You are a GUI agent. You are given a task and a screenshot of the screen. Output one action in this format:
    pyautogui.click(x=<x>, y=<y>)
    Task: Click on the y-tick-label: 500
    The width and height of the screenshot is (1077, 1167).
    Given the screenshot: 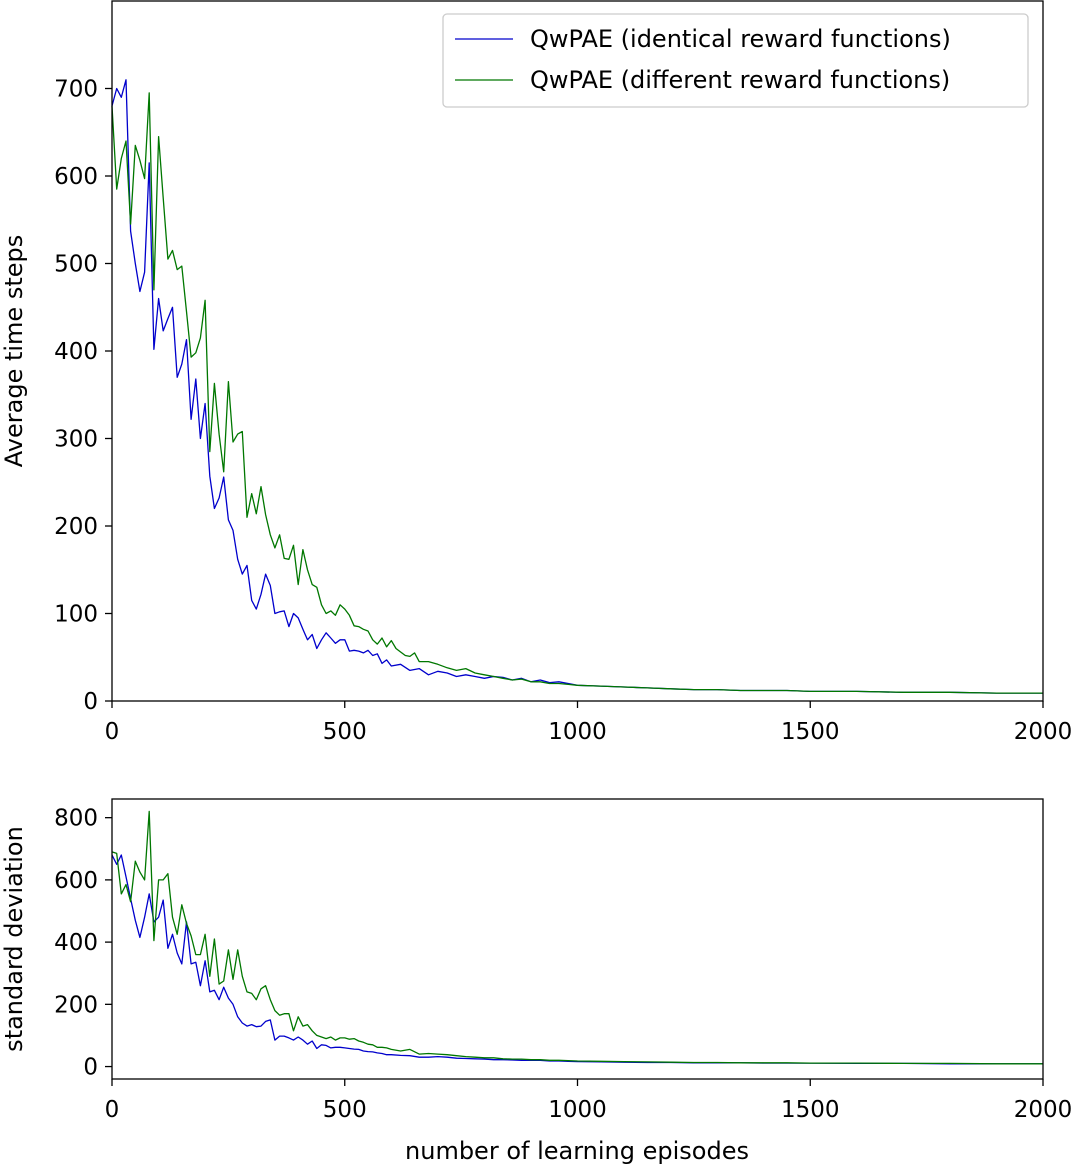 What is the action you would take?
    pyautogui.click(x=76, y=265)
    